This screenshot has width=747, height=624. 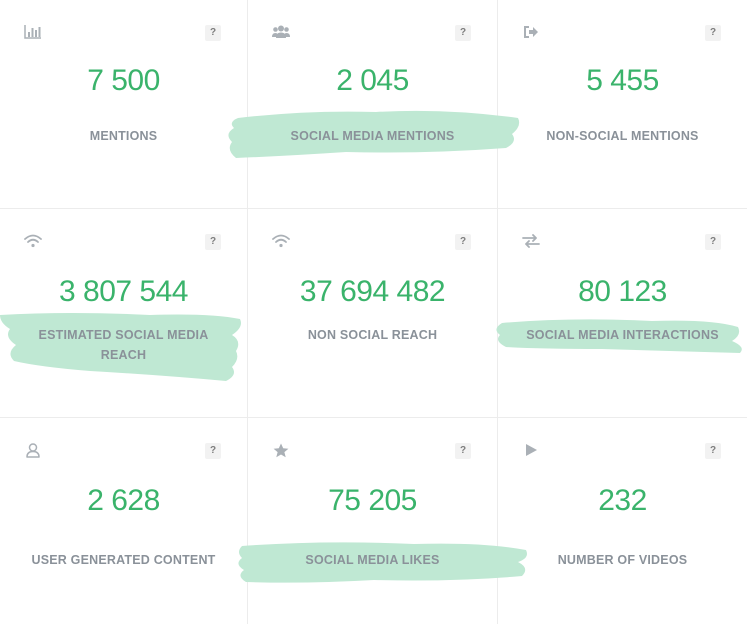 What do you see at coordinates (373, 313) in the screenshot?
I see `metric-card-non-social-reach: ? 37 694 482 NON SOCIAL REACH` at bounding box center [373, 313].